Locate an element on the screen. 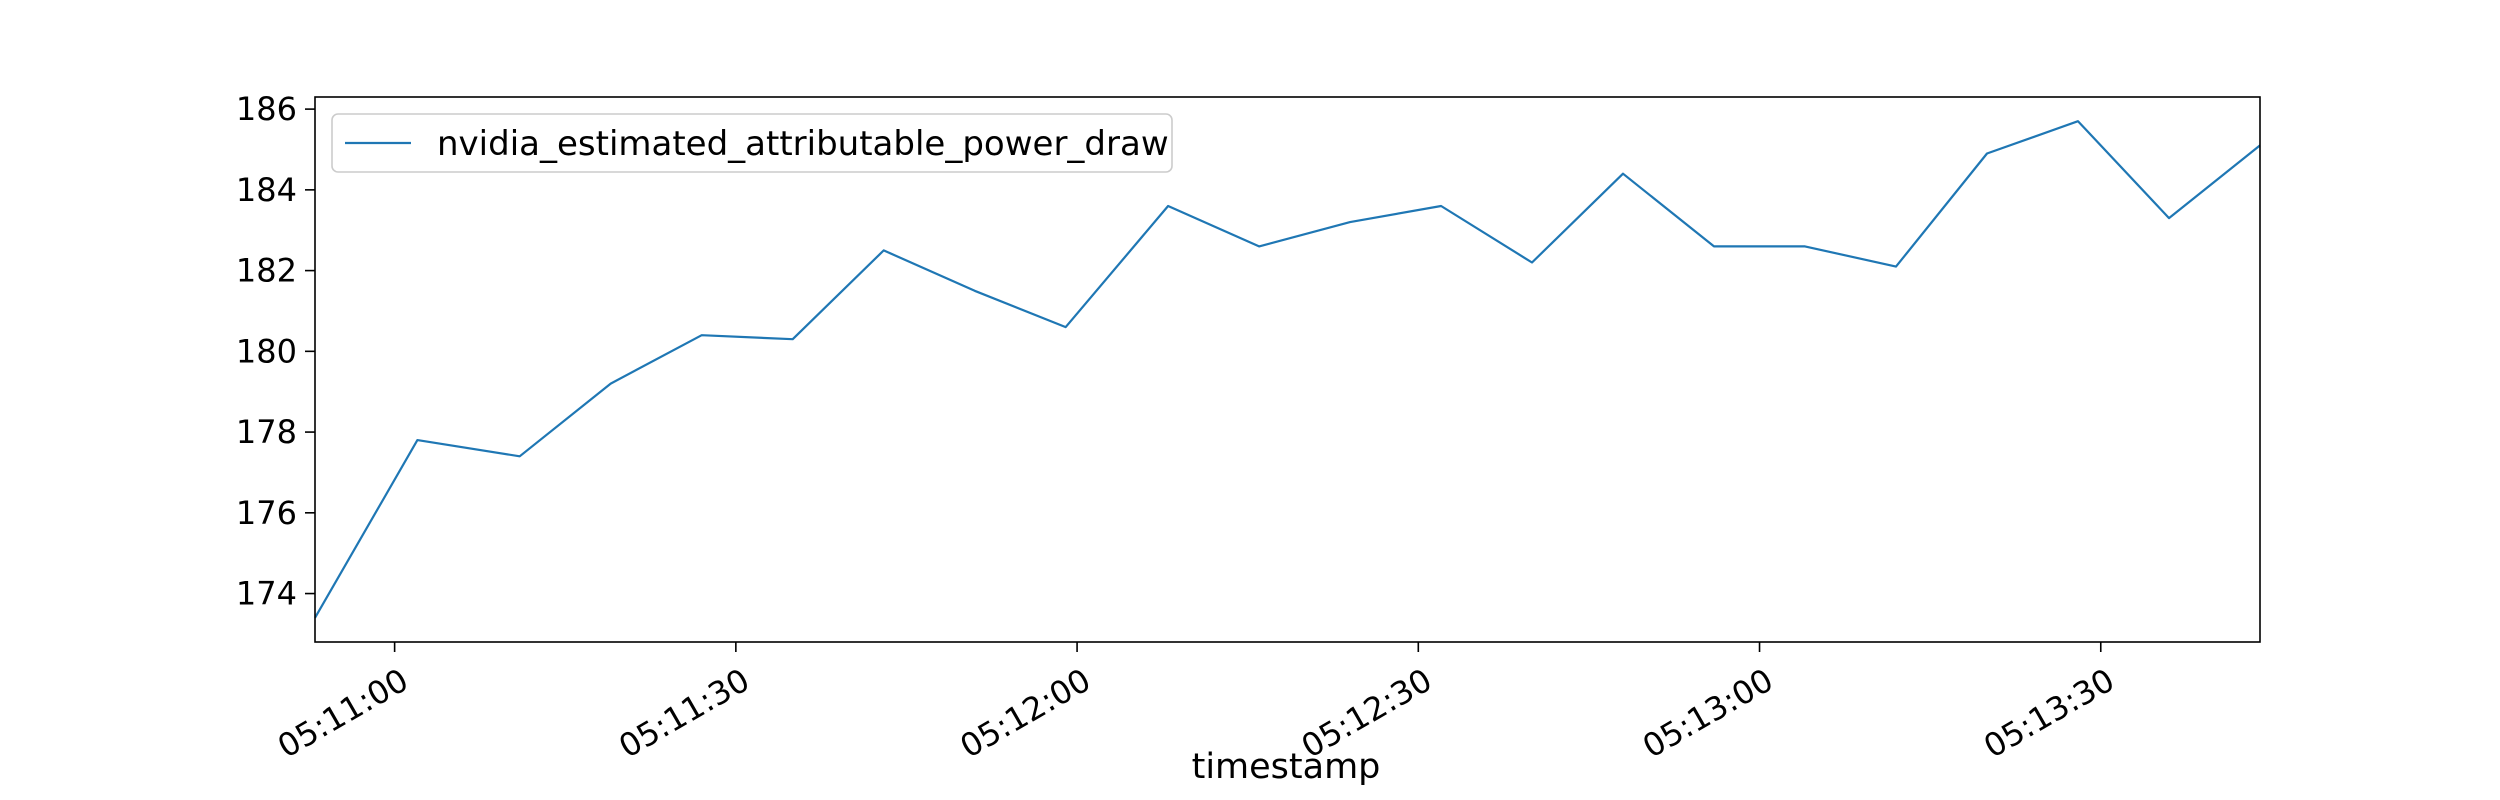 Image resolution: width=2500 pixels, height=800 pixels. legend: nvidia_estimated_attributable_power_draw is located at coordinates (752, 143).